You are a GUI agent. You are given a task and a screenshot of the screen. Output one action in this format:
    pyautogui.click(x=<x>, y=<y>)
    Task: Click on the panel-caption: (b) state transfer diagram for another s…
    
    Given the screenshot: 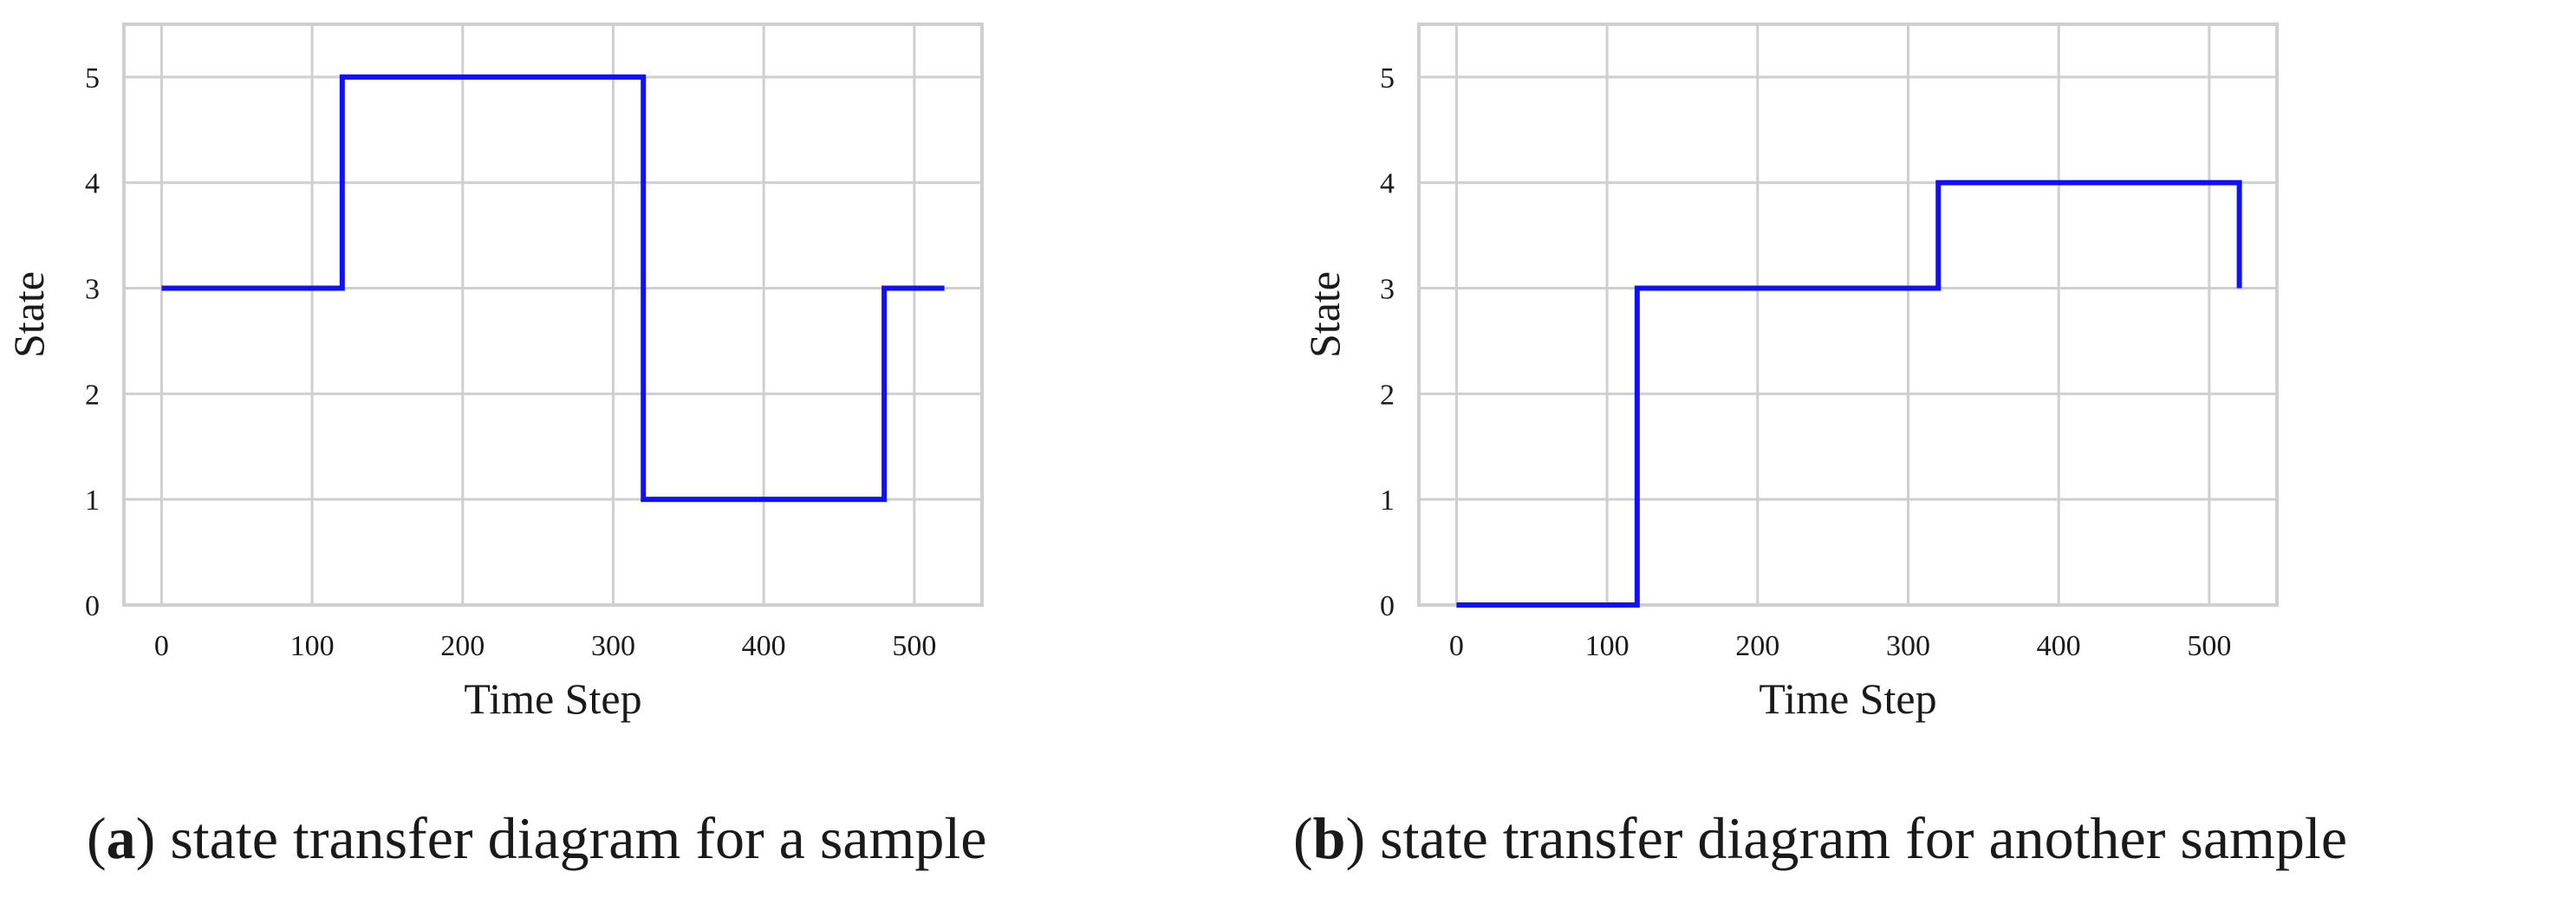 What is the action you would take?
    pyautogui.click(x=1820, y=838)
    